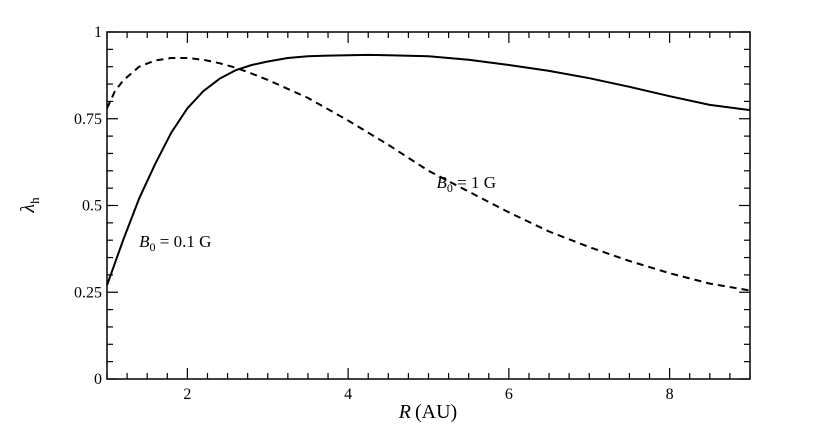 This screenshot has height=430, width=830. What do you see at coordinates (317, 213) in the screenshot?
I see `annotation-layer: B0 = 0.1 G B0 = 1 G` at bounding box center [317, 213].